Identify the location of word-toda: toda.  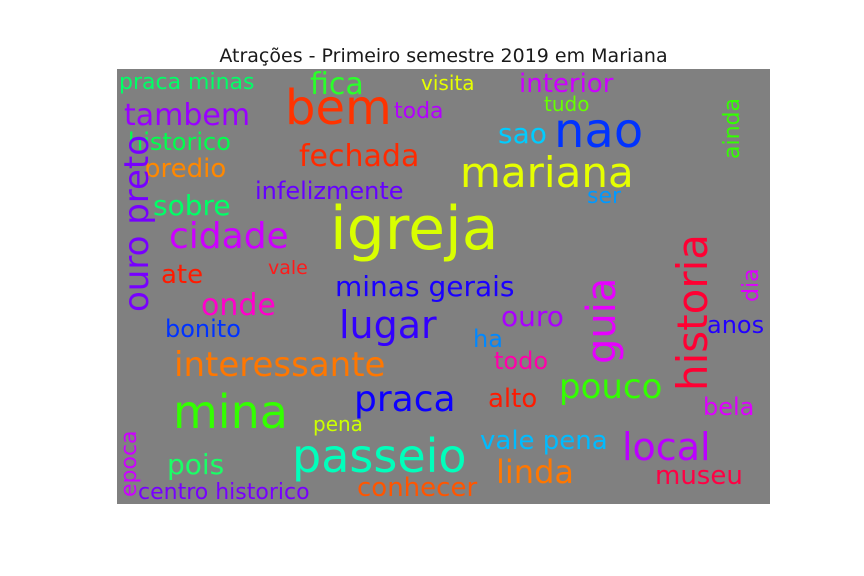
(419, 111).